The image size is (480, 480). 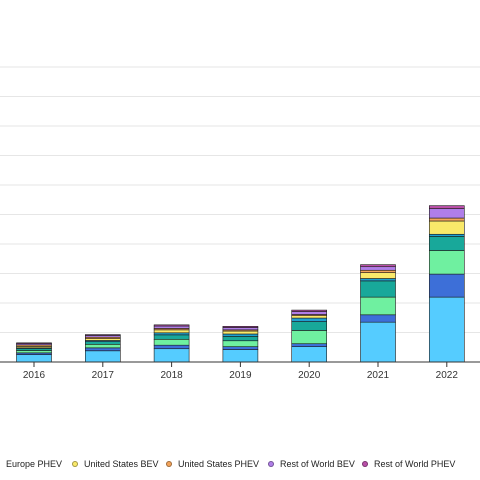 What do you see at coordinates (415, 464) in the screenshot?
I see `legend-label: Rest of World PHEV` at bounding box center [415, 464].